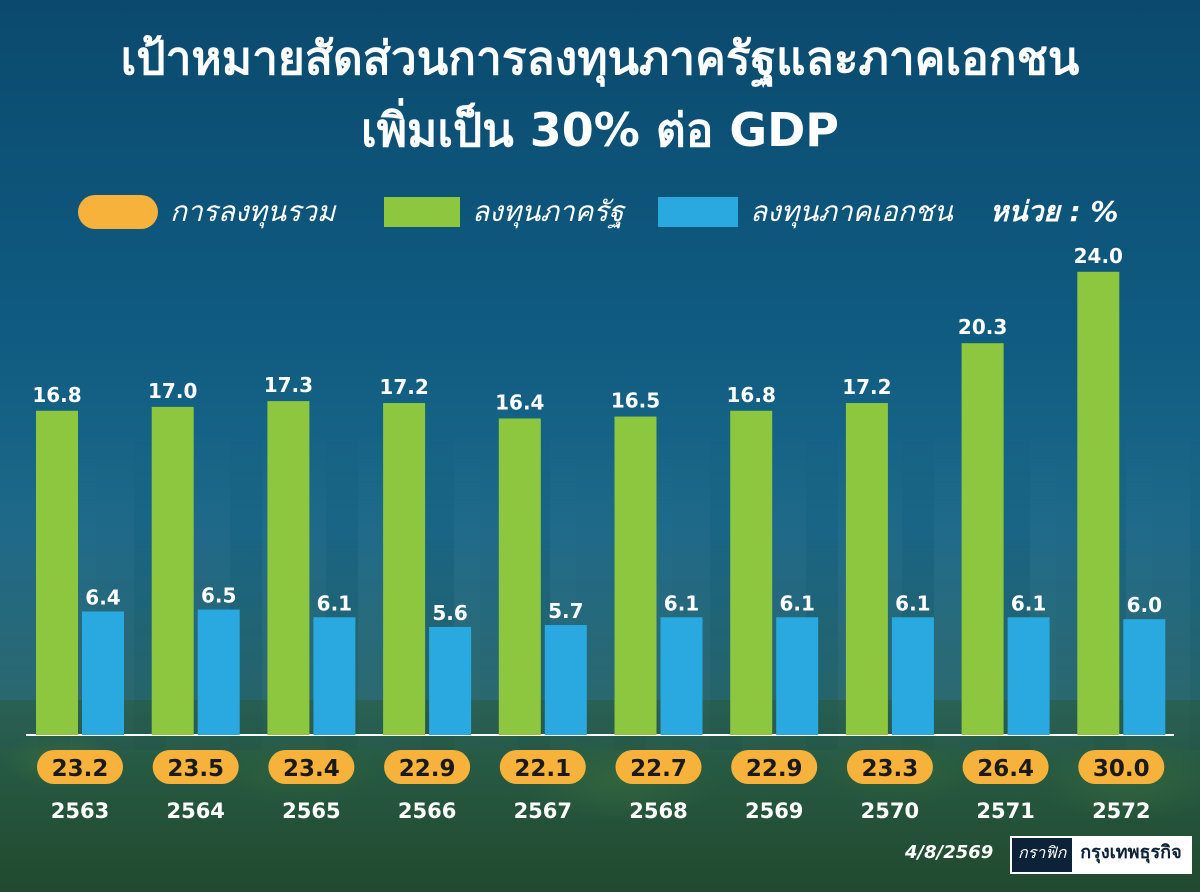 This screenshot has height=892, width=1200. What do you see at coordinates (56, 395) in the screenshot?
I see `label-government-2563: 16.8` at bounding box center [56, 395].